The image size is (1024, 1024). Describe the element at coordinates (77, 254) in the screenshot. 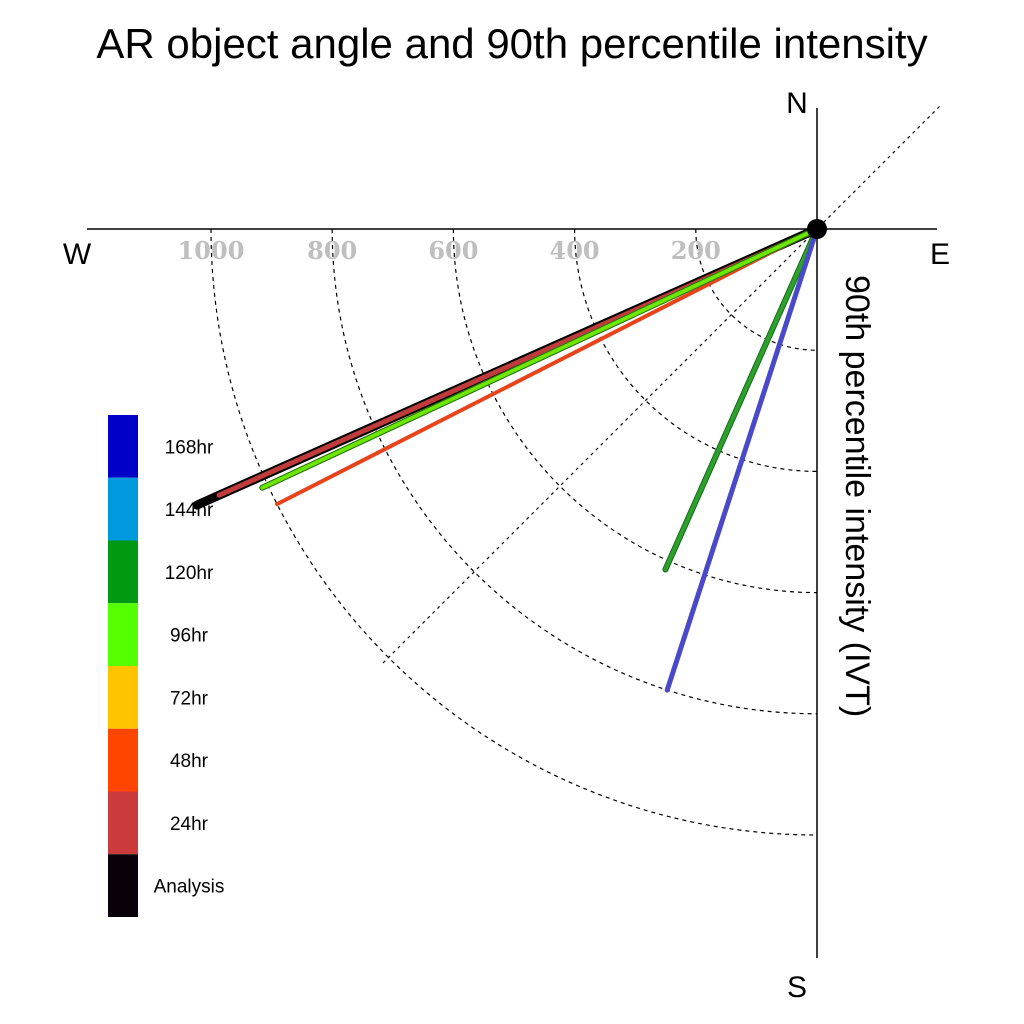

I see `compass-west: W` at that location.